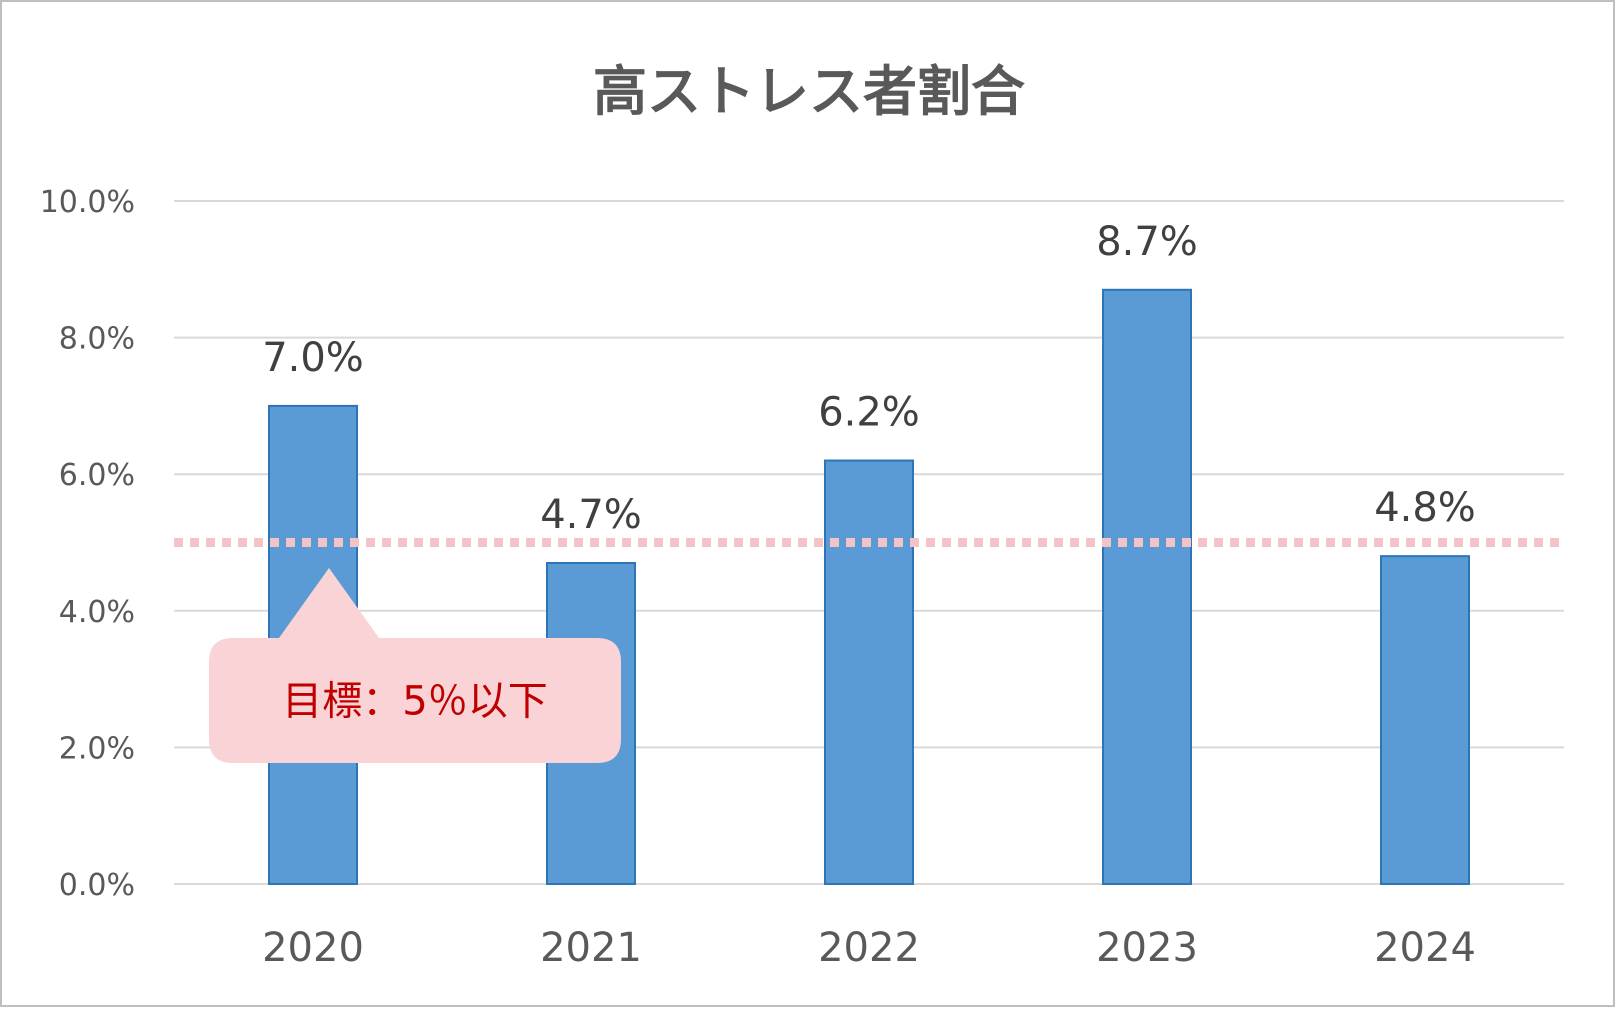 This screenshot has height=1009, width=1615. I want to click on data-label-2024: 4.8%, so click(1425, 508).